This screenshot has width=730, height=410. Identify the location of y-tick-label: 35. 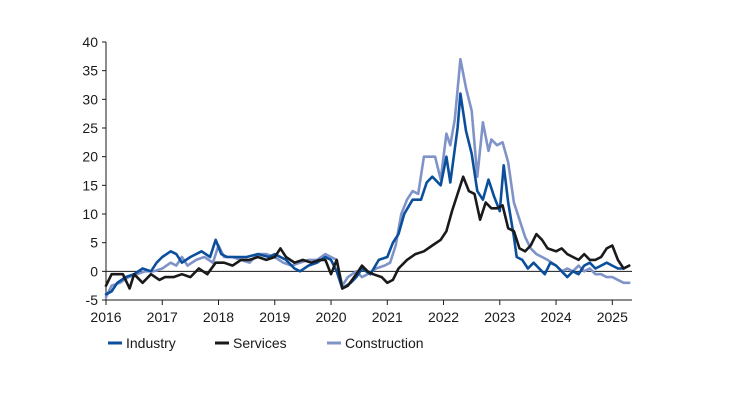
(90, 71).